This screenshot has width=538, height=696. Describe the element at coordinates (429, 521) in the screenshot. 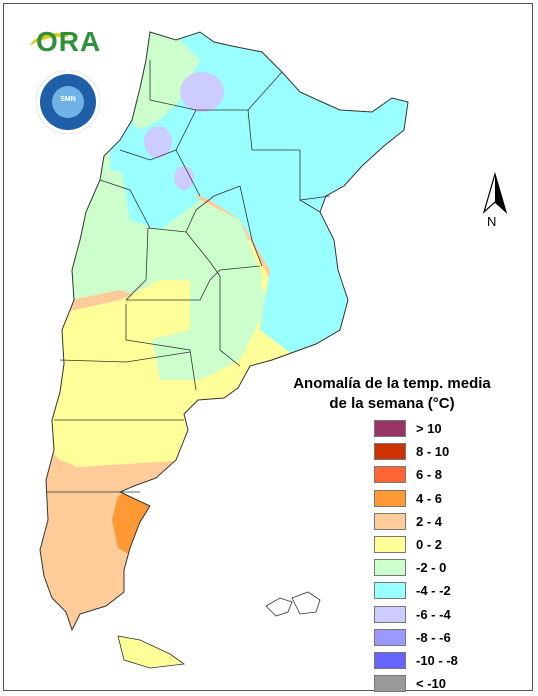

I see `legend-label: 2 - 4` at that location.